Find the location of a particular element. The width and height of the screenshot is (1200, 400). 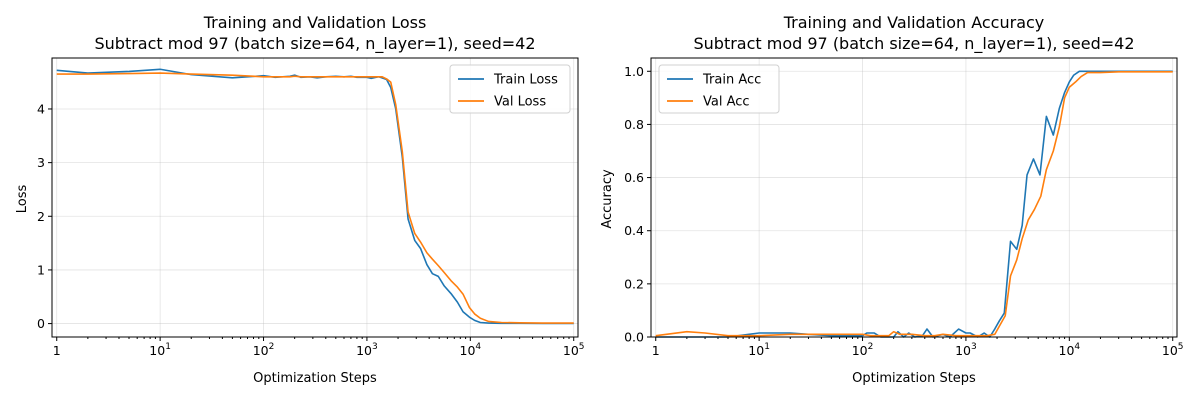

loss-chart-legend-label-val-loss: Val Loss is located at coordinates (520, 102).